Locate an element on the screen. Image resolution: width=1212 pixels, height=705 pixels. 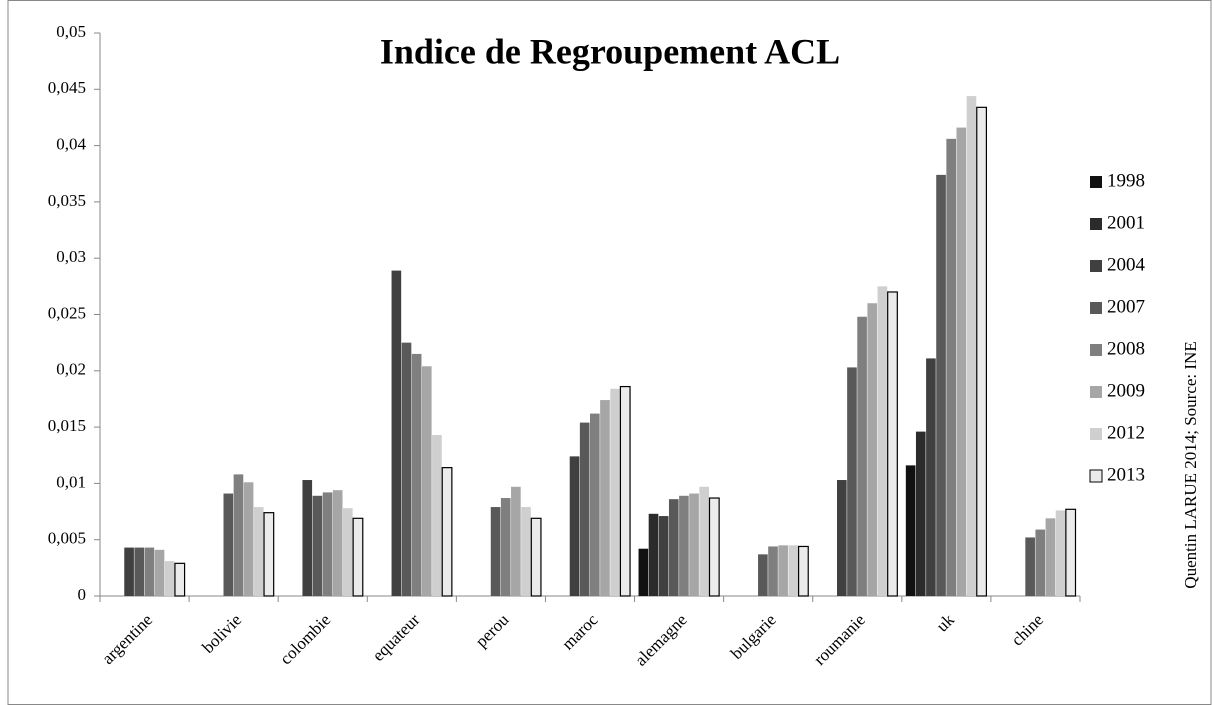
y-tick-label: 0,02 is located at coordinates (71, 369).